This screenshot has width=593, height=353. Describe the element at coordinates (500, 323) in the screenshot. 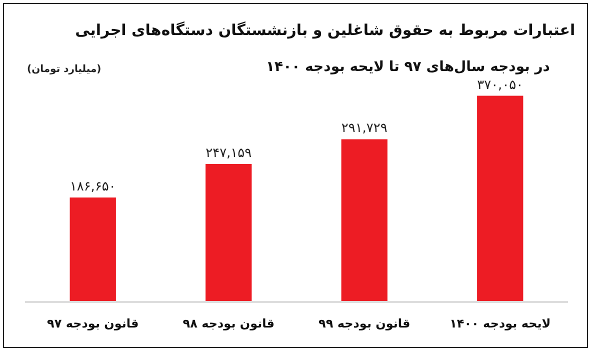

I see `x-tick-label: لایحه بودجه ۱۴۰۰` at that location.